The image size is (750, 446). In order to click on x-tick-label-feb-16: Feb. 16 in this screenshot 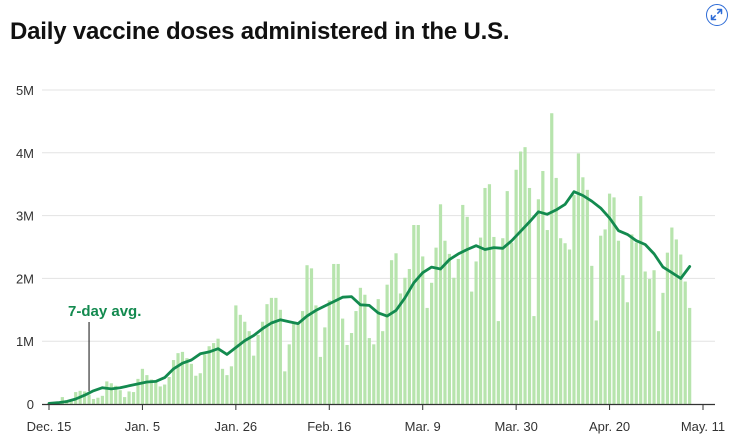, I will do `click(329, 426)`.